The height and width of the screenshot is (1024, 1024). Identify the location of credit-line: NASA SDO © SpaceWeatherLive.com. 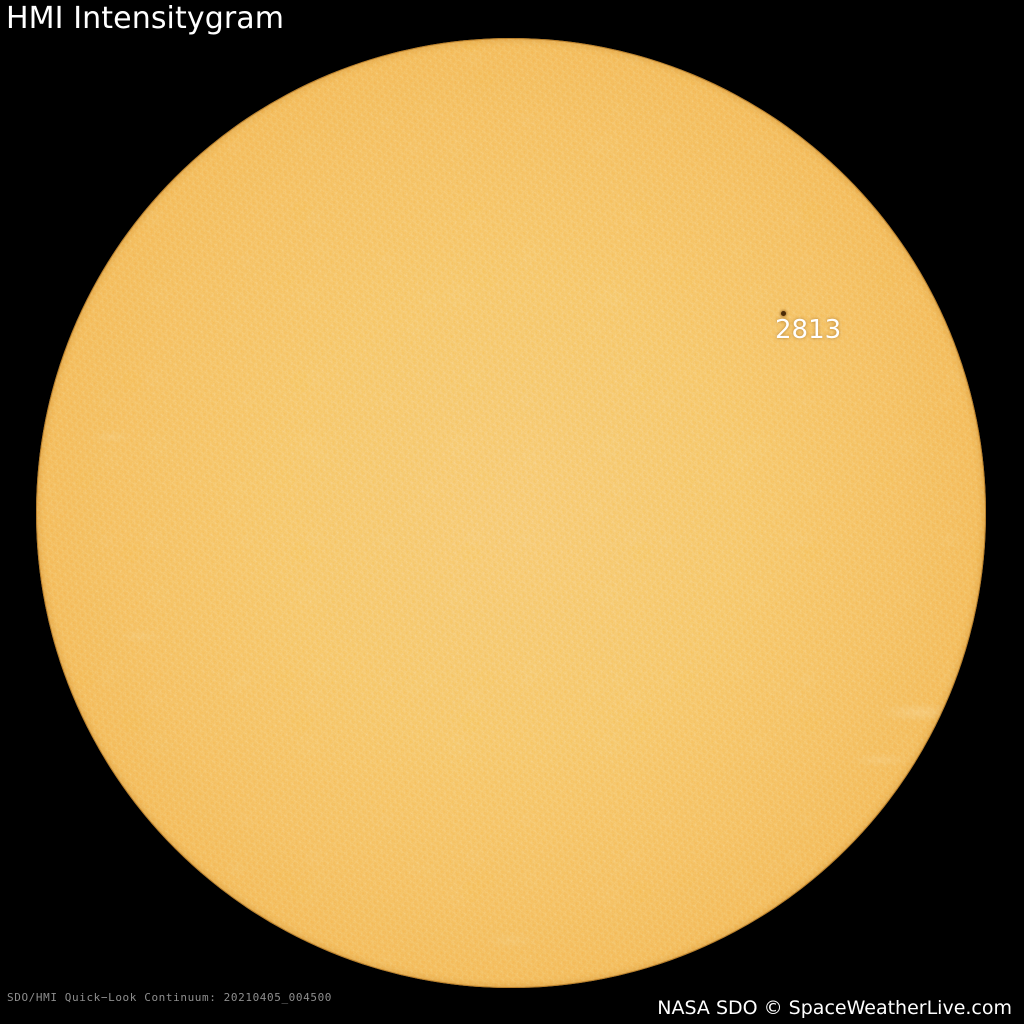
(834, 1008).